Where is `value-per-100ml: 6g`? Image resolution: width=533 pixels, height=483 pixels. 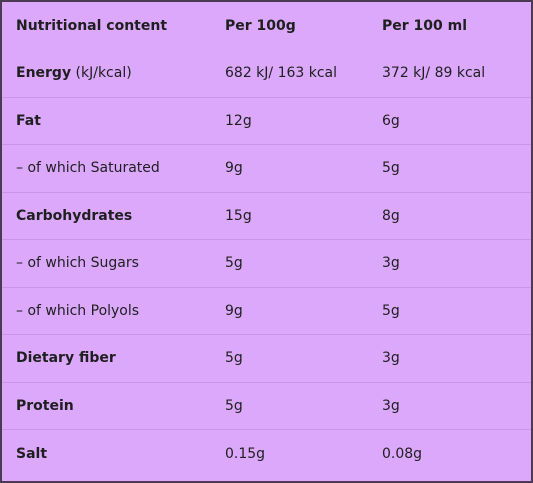 value-per-100ml: 6g is located at coordinates (391, 120).